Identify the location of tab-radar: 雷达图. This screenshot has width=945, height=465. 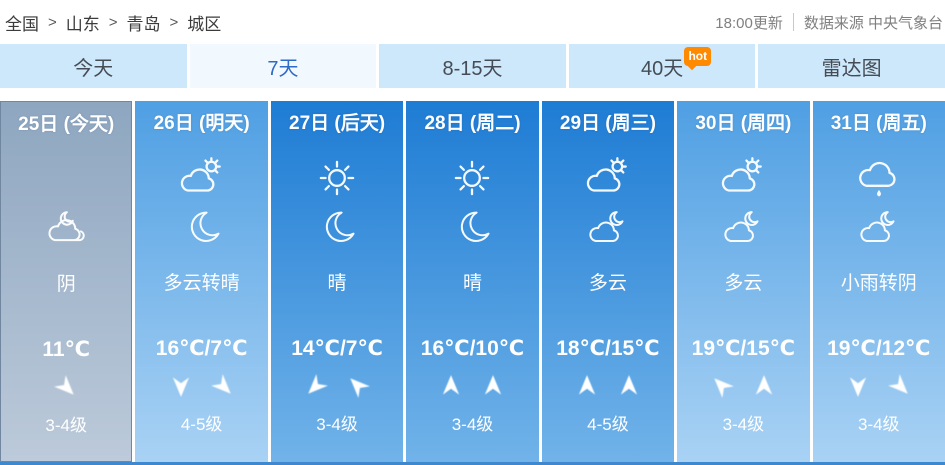
(851, 66).